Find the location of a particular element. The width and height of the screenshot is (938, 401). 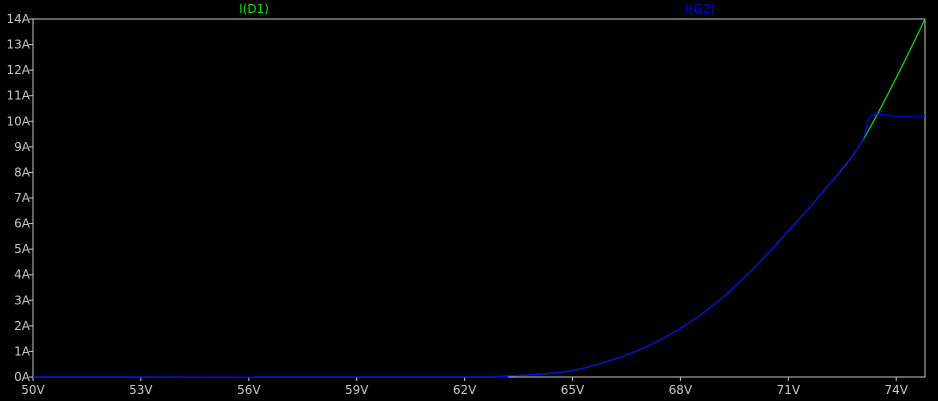

x-tick-label: 68V is located at coordinates (681, 390).